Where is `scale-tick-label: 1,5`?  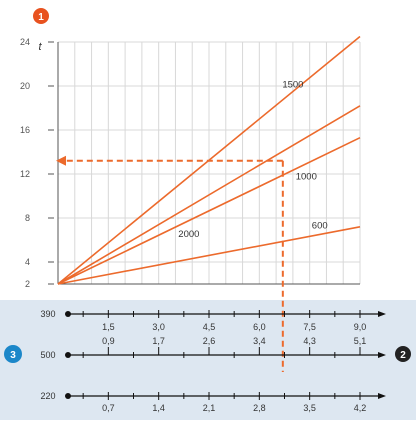
scale-tick-label: 1,5 is located at coordinates (108, 327).